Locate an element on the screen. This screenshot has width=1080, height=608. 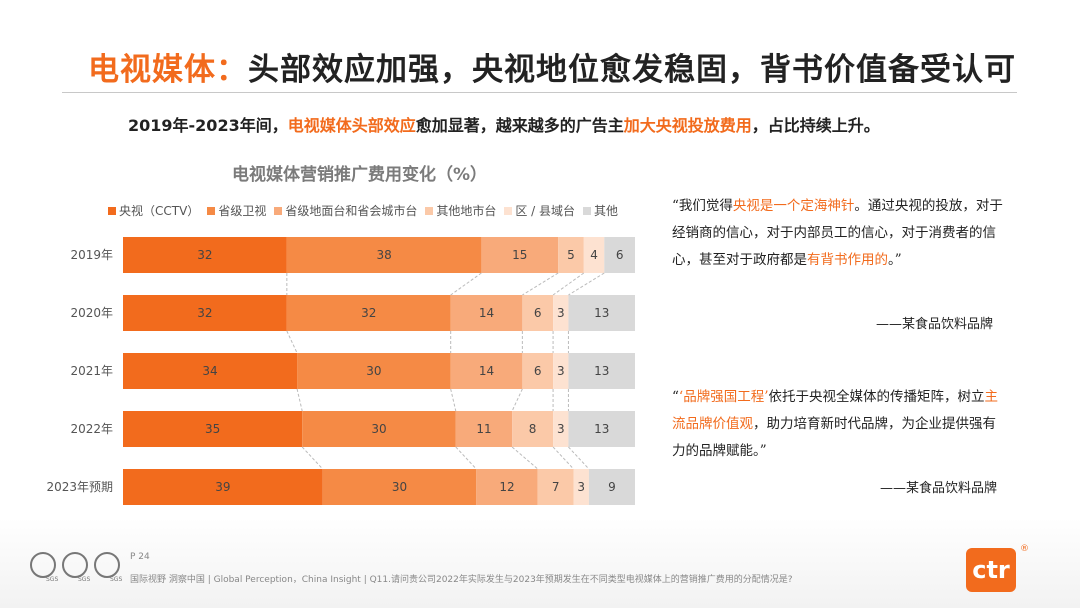
subtitle-part-3: ，占比持续上升。 is located at coordinates (815, 125).